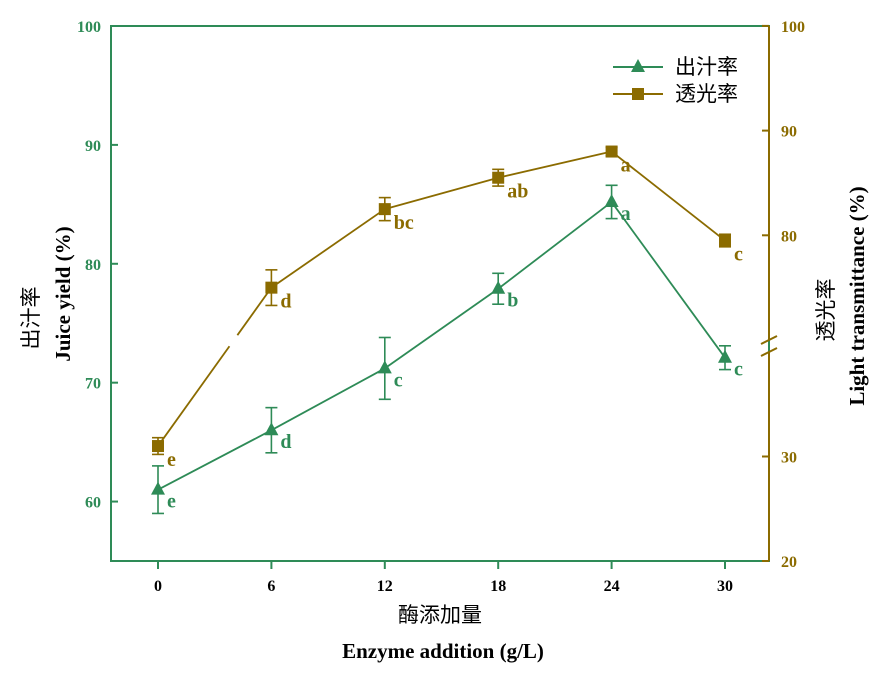  I want to click on left-axis-ticks: 60 70 80 90 100, so click(97, 265).